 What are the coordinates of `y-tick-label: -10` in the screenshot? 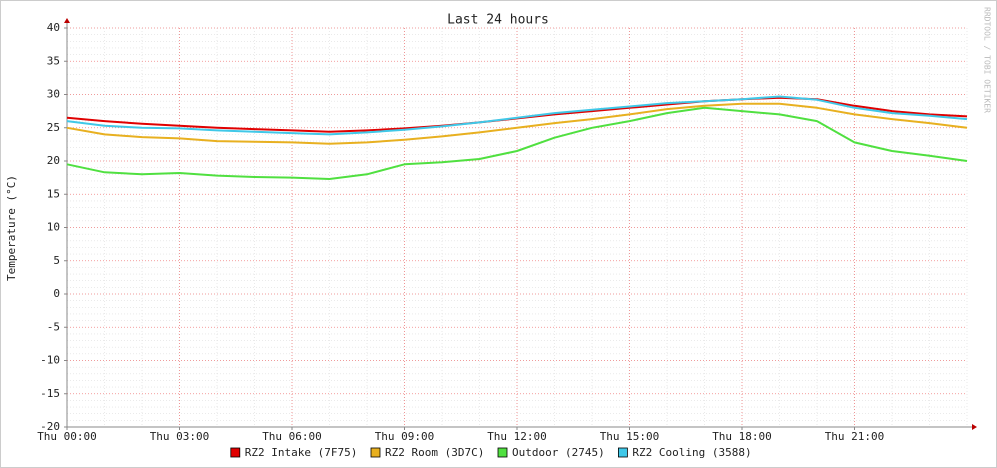 It's located at (50, 360).